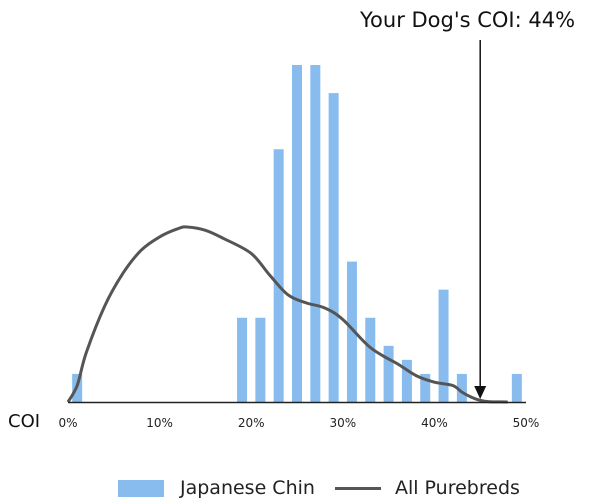  I want to click on x-tick-label: 0%, so click(67, 423).